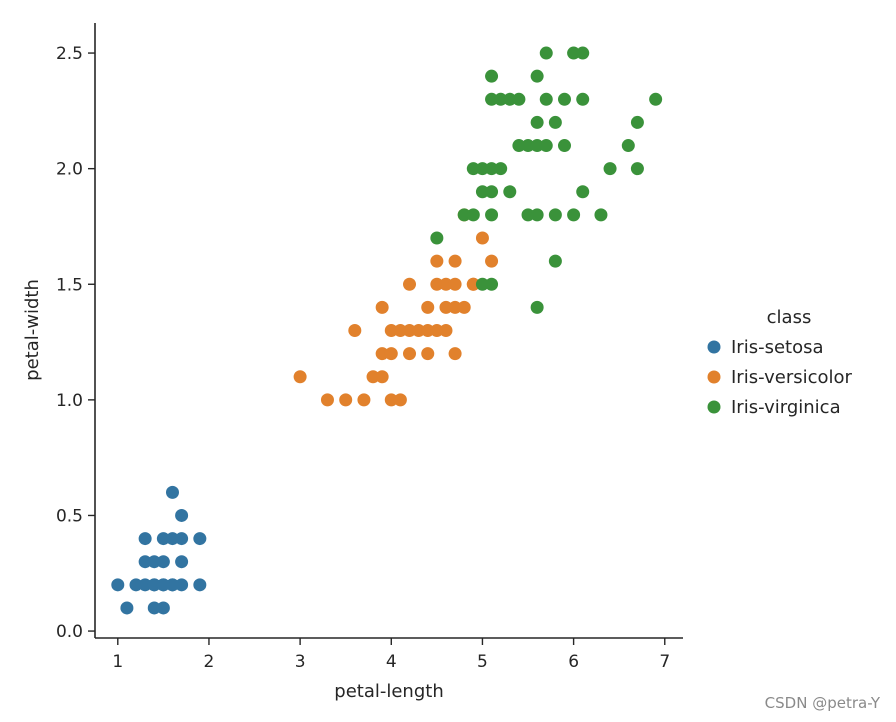 The image size is (896, 722). I want to click on legend-item-virginica: Iris-virginica, so click(774, 407).